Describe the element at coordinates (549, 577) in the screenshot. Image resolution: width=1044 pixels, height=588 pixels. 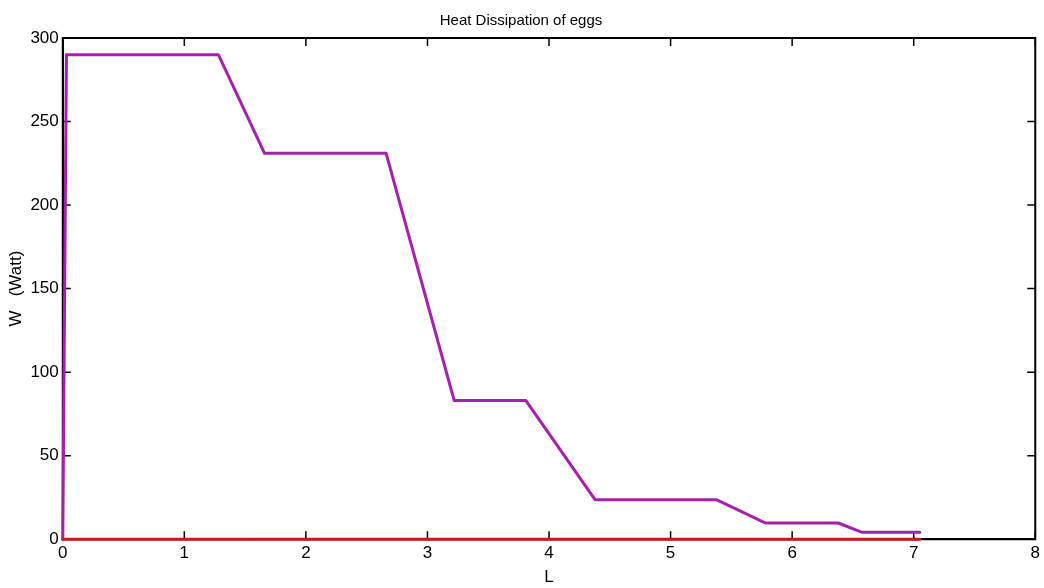
I see `x-axis-title: L` at that location.